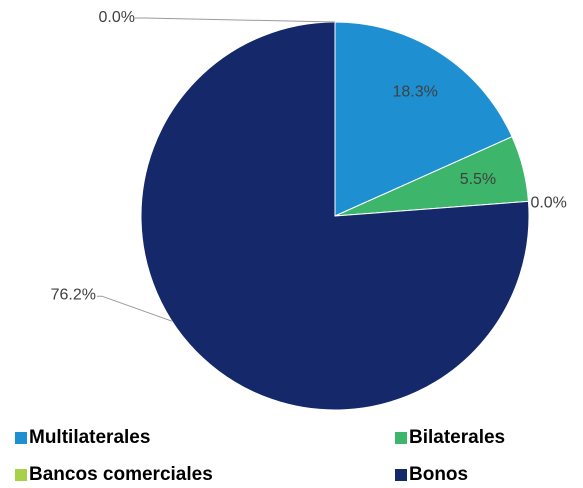 This screenshot has height=488, width=583. What do you see at coordinates (73, 294) in the screenshot?
I see `value-label: 76.2%` at bounding box center [73, 294].